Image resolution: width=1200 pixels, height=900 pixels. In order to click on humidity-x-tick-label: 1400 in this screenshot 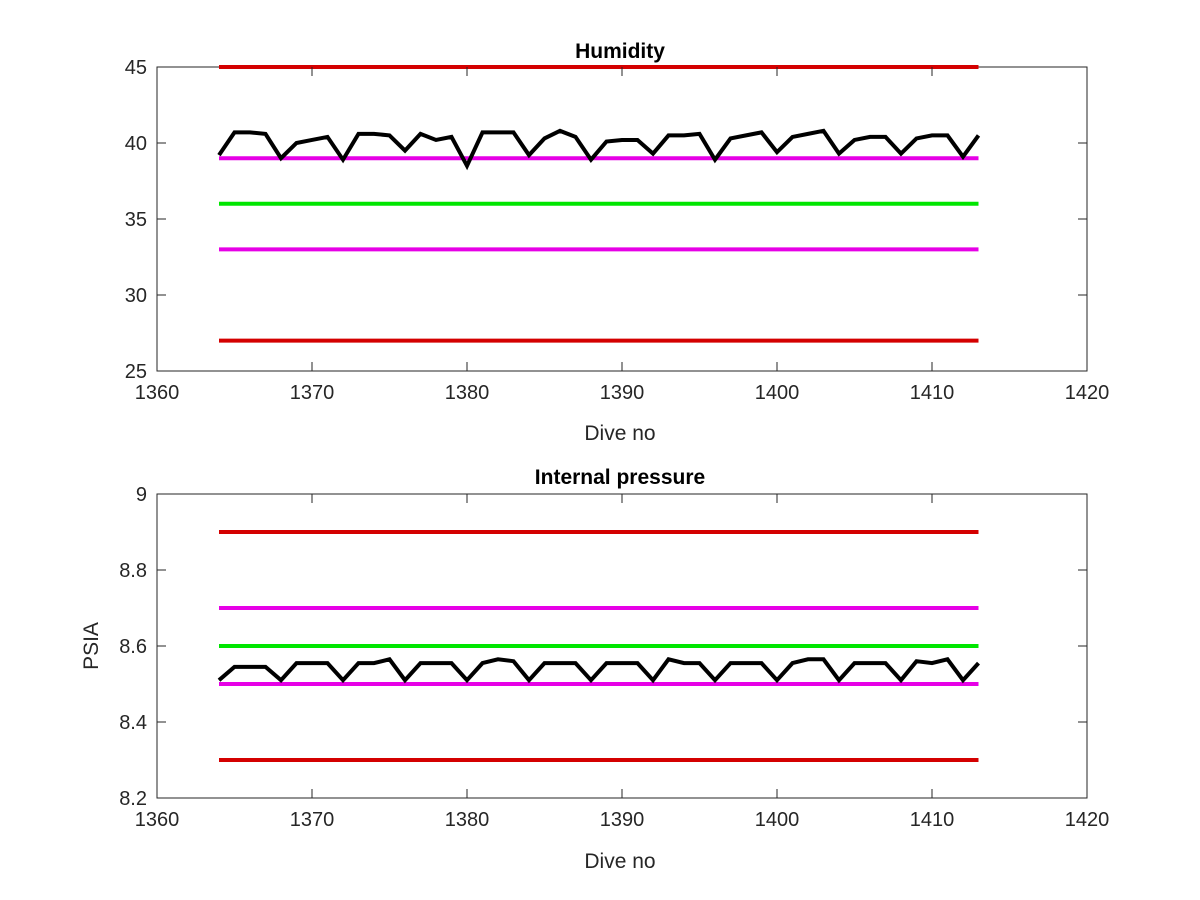, I will do `click(777, 393)`.